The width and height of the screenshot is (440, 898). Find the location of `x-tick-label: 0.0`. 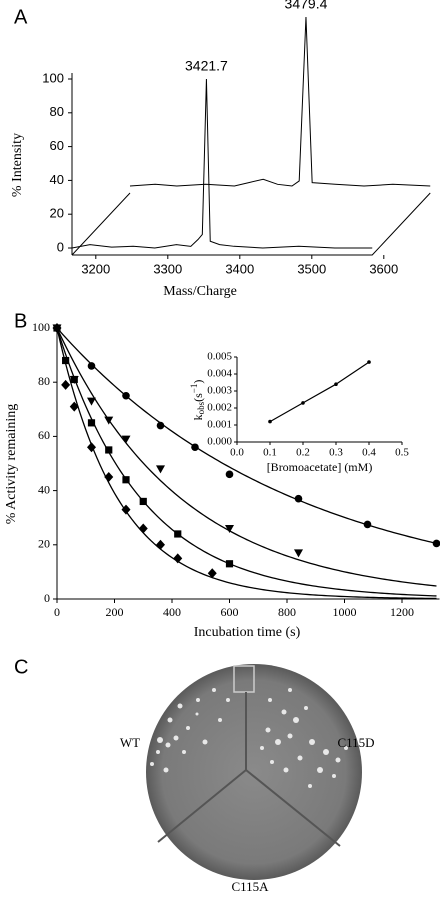

x-tick-label: 0.0 is located at coordinates (237, 453).